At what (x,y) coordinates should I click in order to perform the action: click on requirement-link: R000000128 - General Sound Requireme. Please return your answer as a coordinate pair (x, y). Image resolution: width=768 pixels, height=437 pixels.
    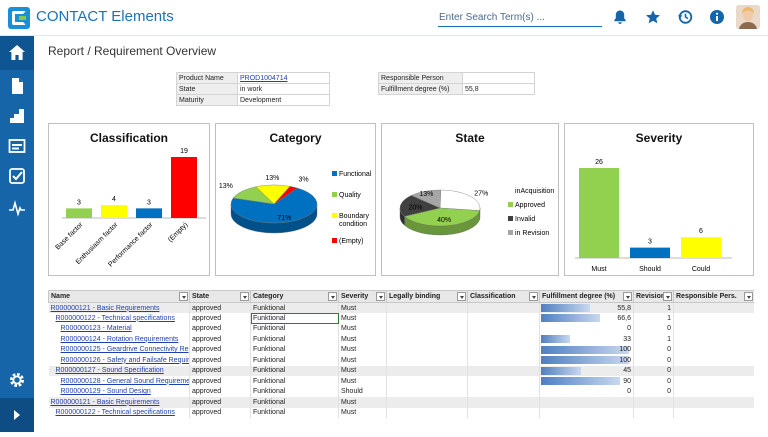
    Looking at the image, I should click on (125, 381).